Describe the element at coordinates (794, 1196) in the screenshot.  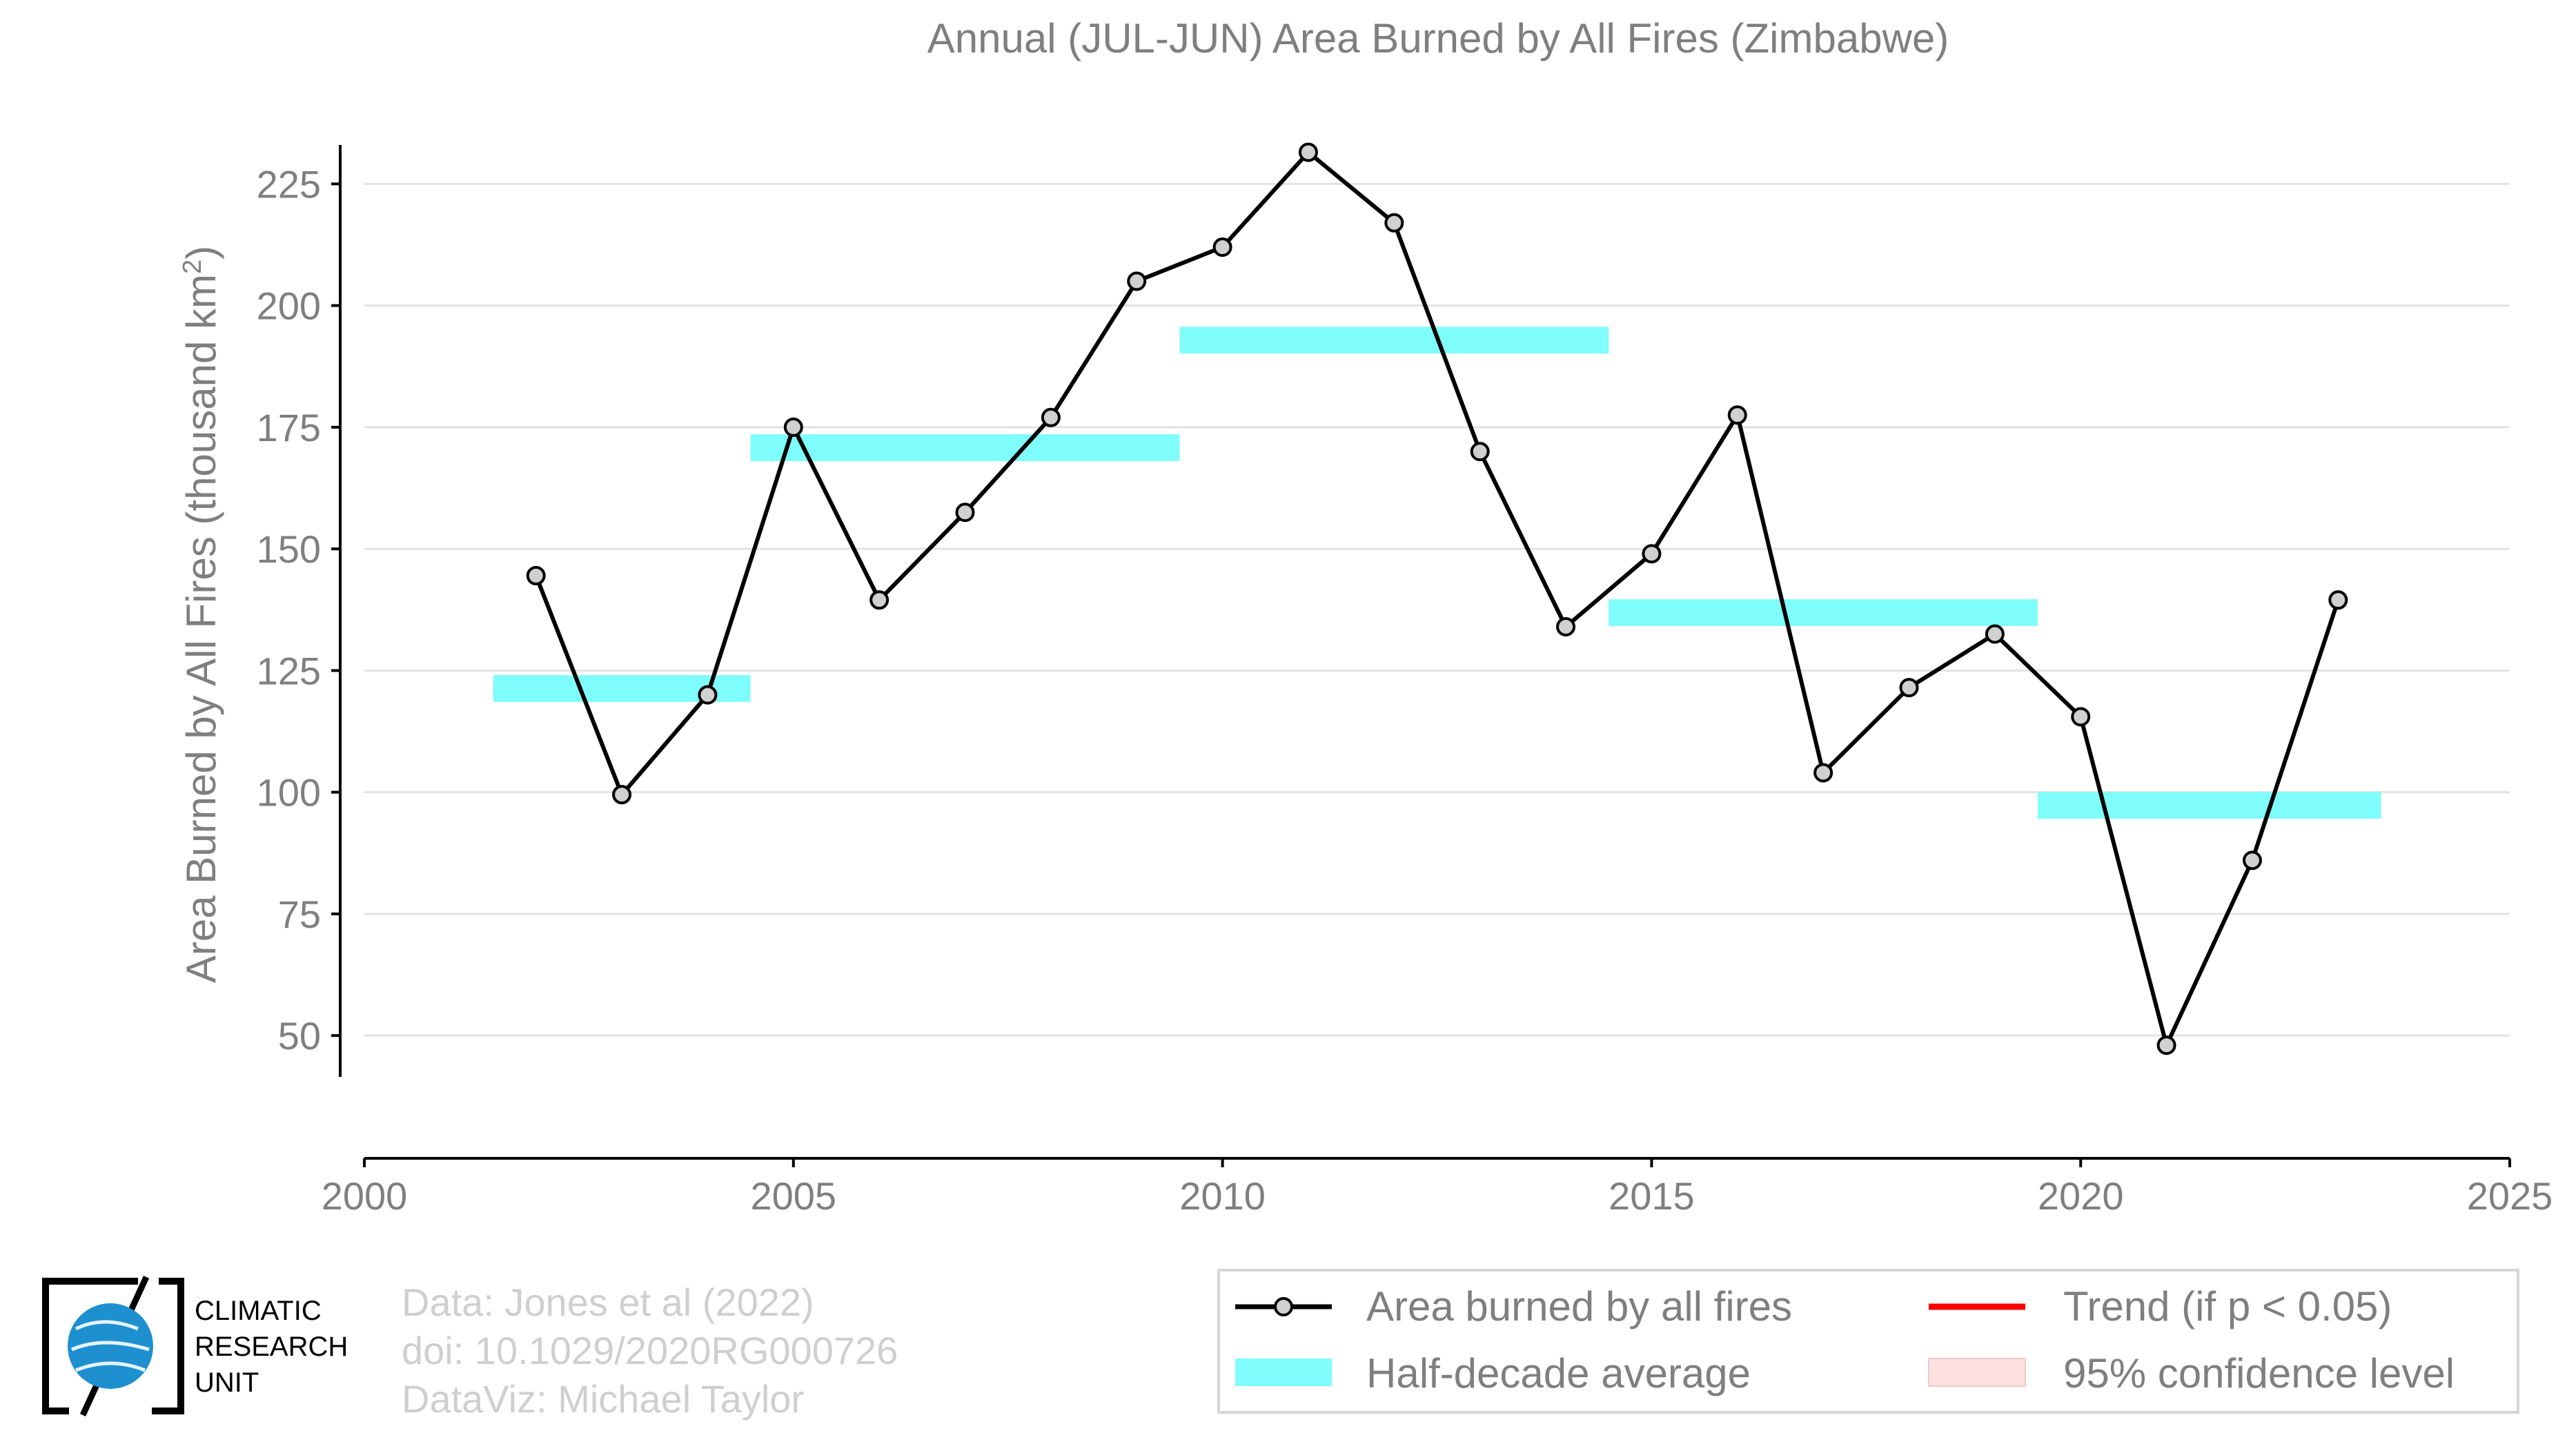
I see `x-tick-label: 2005` at that location.